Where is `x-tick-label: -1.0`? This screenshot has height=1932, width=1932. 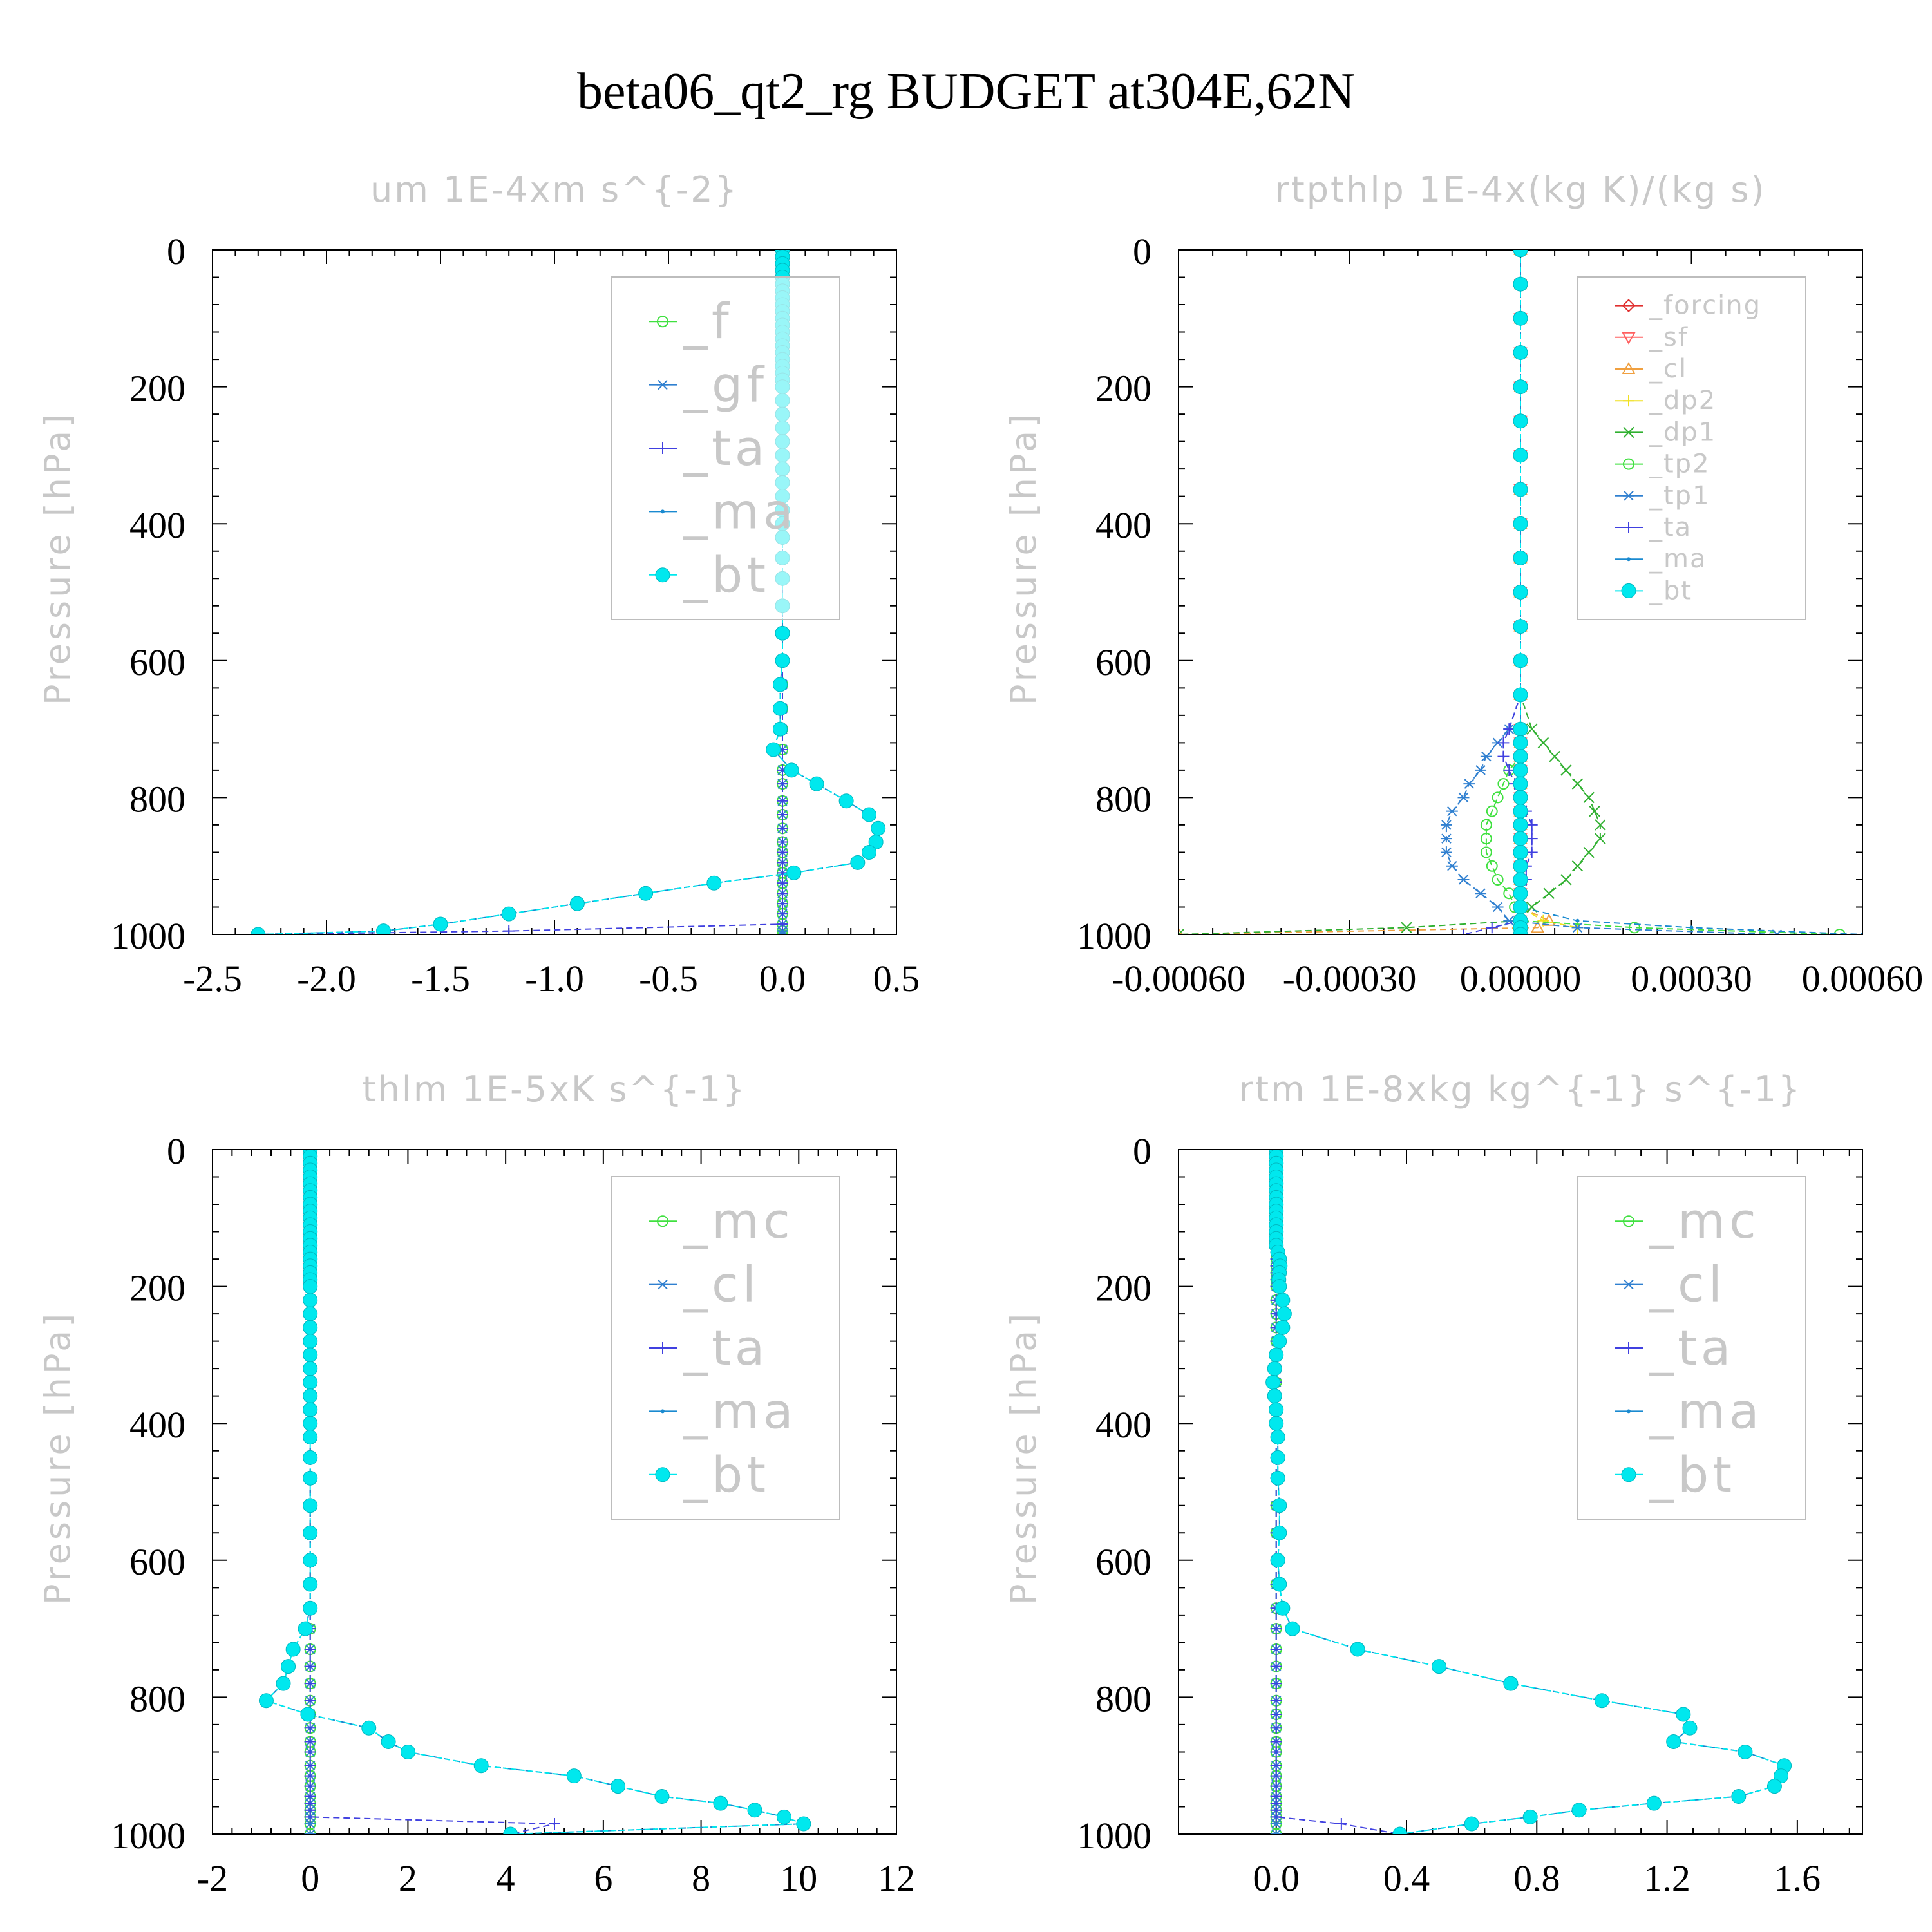 x-tick-label: -1.0 is located at coordinates (554, 978).